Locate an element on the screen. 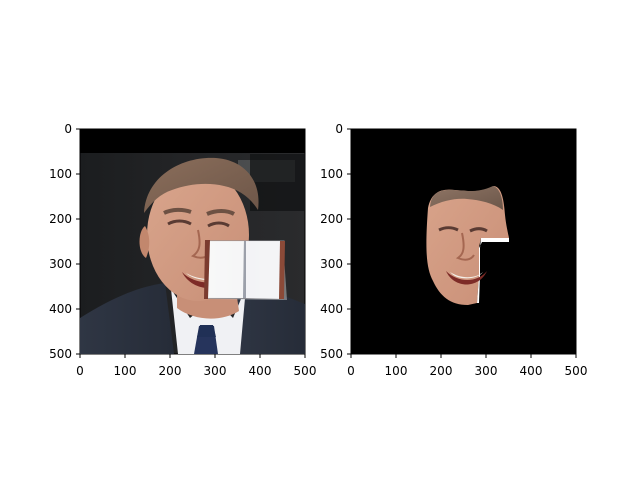 The image size is (640, 480). left-suit is located at coordinates (127, 318).